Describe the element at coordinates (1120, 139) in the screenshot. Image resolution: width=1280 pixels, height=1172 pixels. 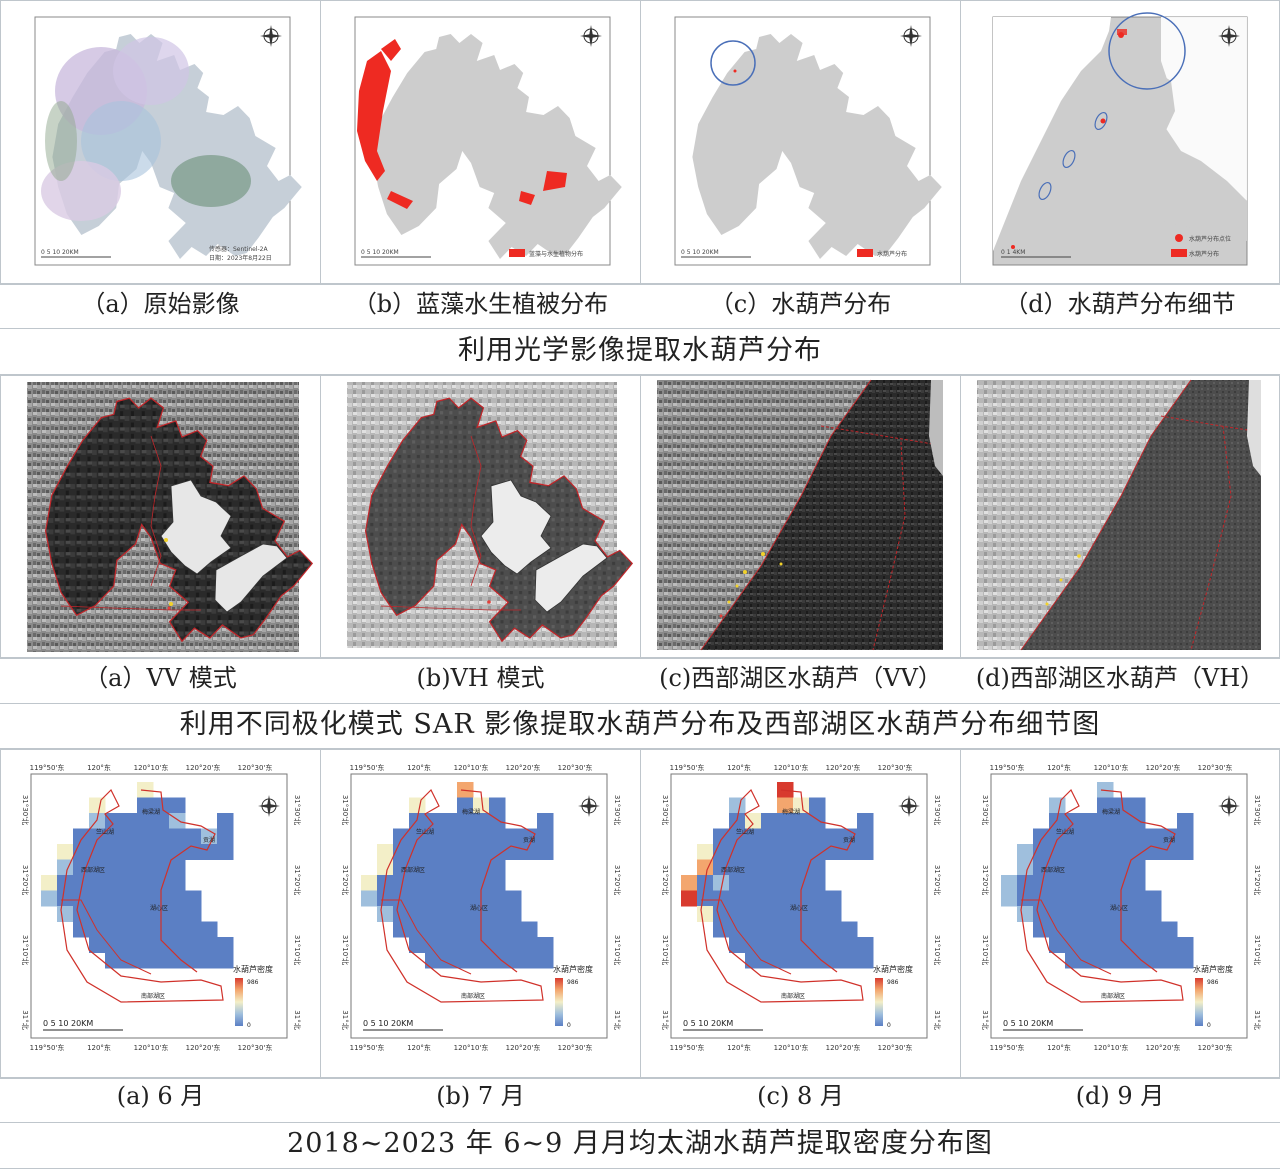
I see `optical-map-d: 0 1 4KM 水葫芦分布点位 水葫芦分布` at that location.